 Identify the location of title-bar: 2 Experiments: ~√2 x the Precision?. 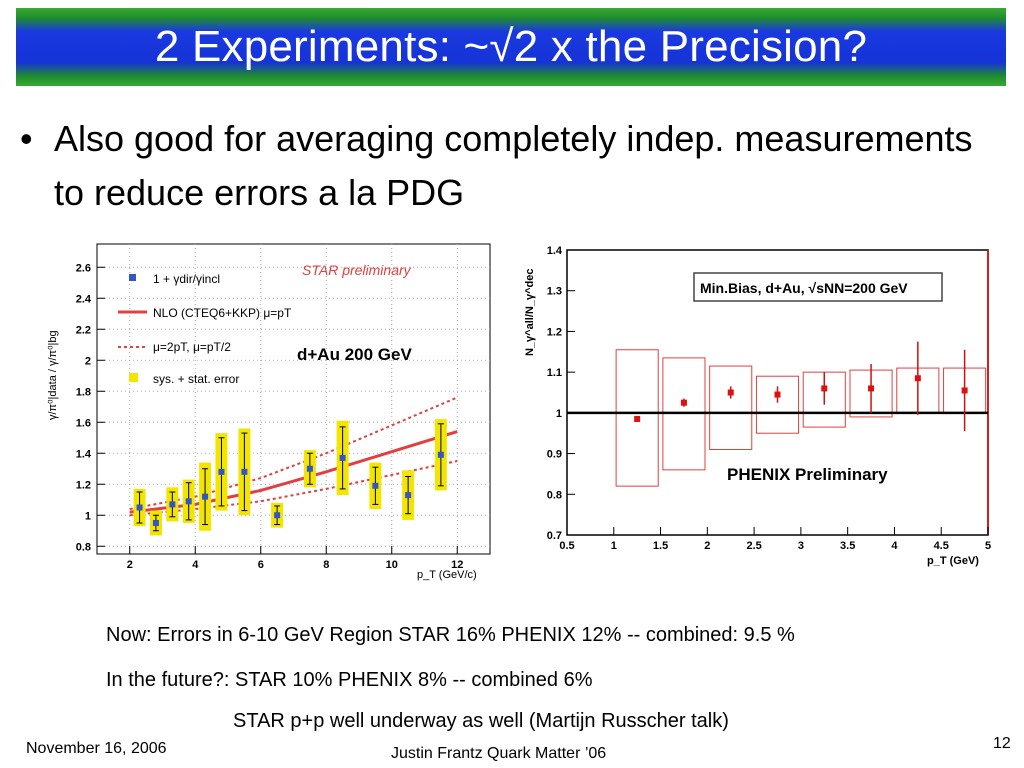
(511, 47).